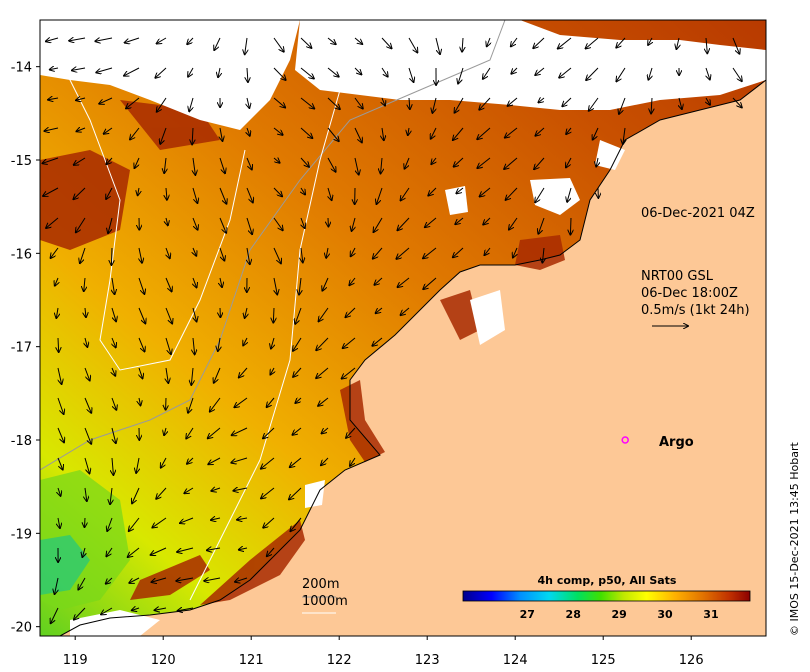 This screenshot has height=672, width=810. I want to click on y-tick-label: -14, so click(21, 68).